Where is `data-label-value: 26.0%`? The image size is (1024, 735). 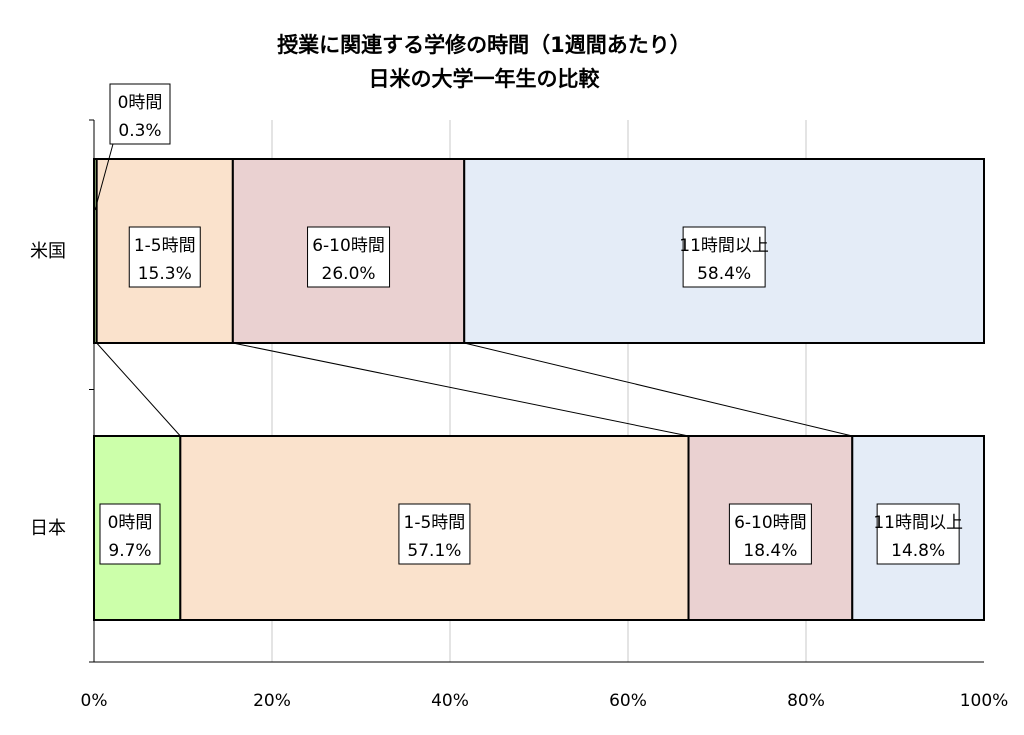 data-label-value: 26.0% is located at coordinates (349, 274).